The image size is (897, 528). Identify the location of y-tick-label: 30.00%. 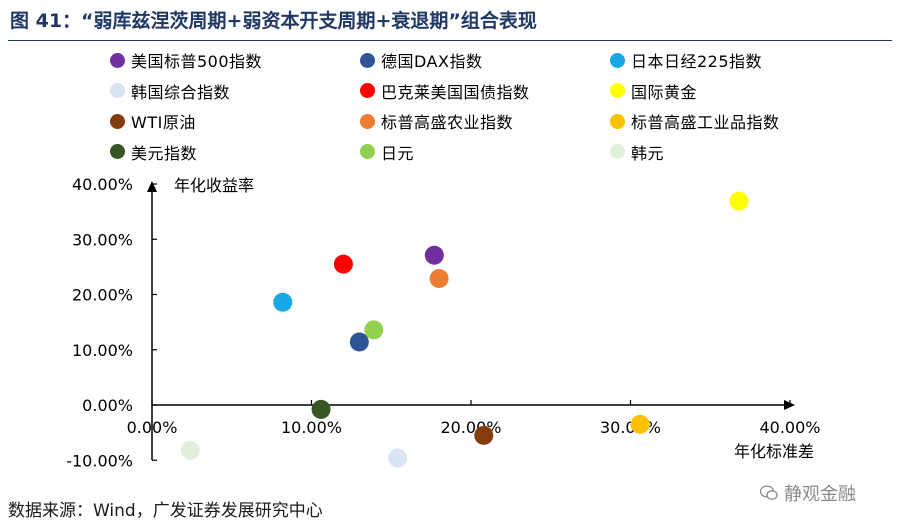
(102, 239).